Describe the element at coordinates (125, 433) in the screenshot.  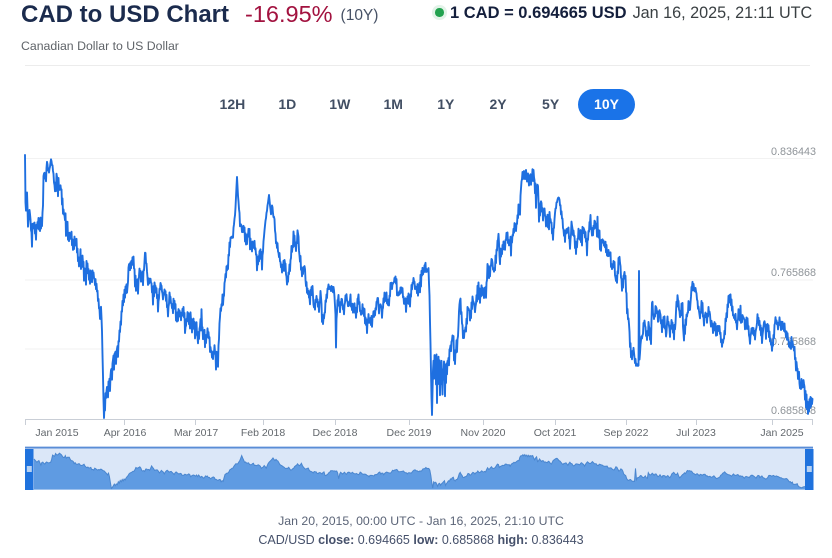
I see `svg-text: Apr 2016` at that location.